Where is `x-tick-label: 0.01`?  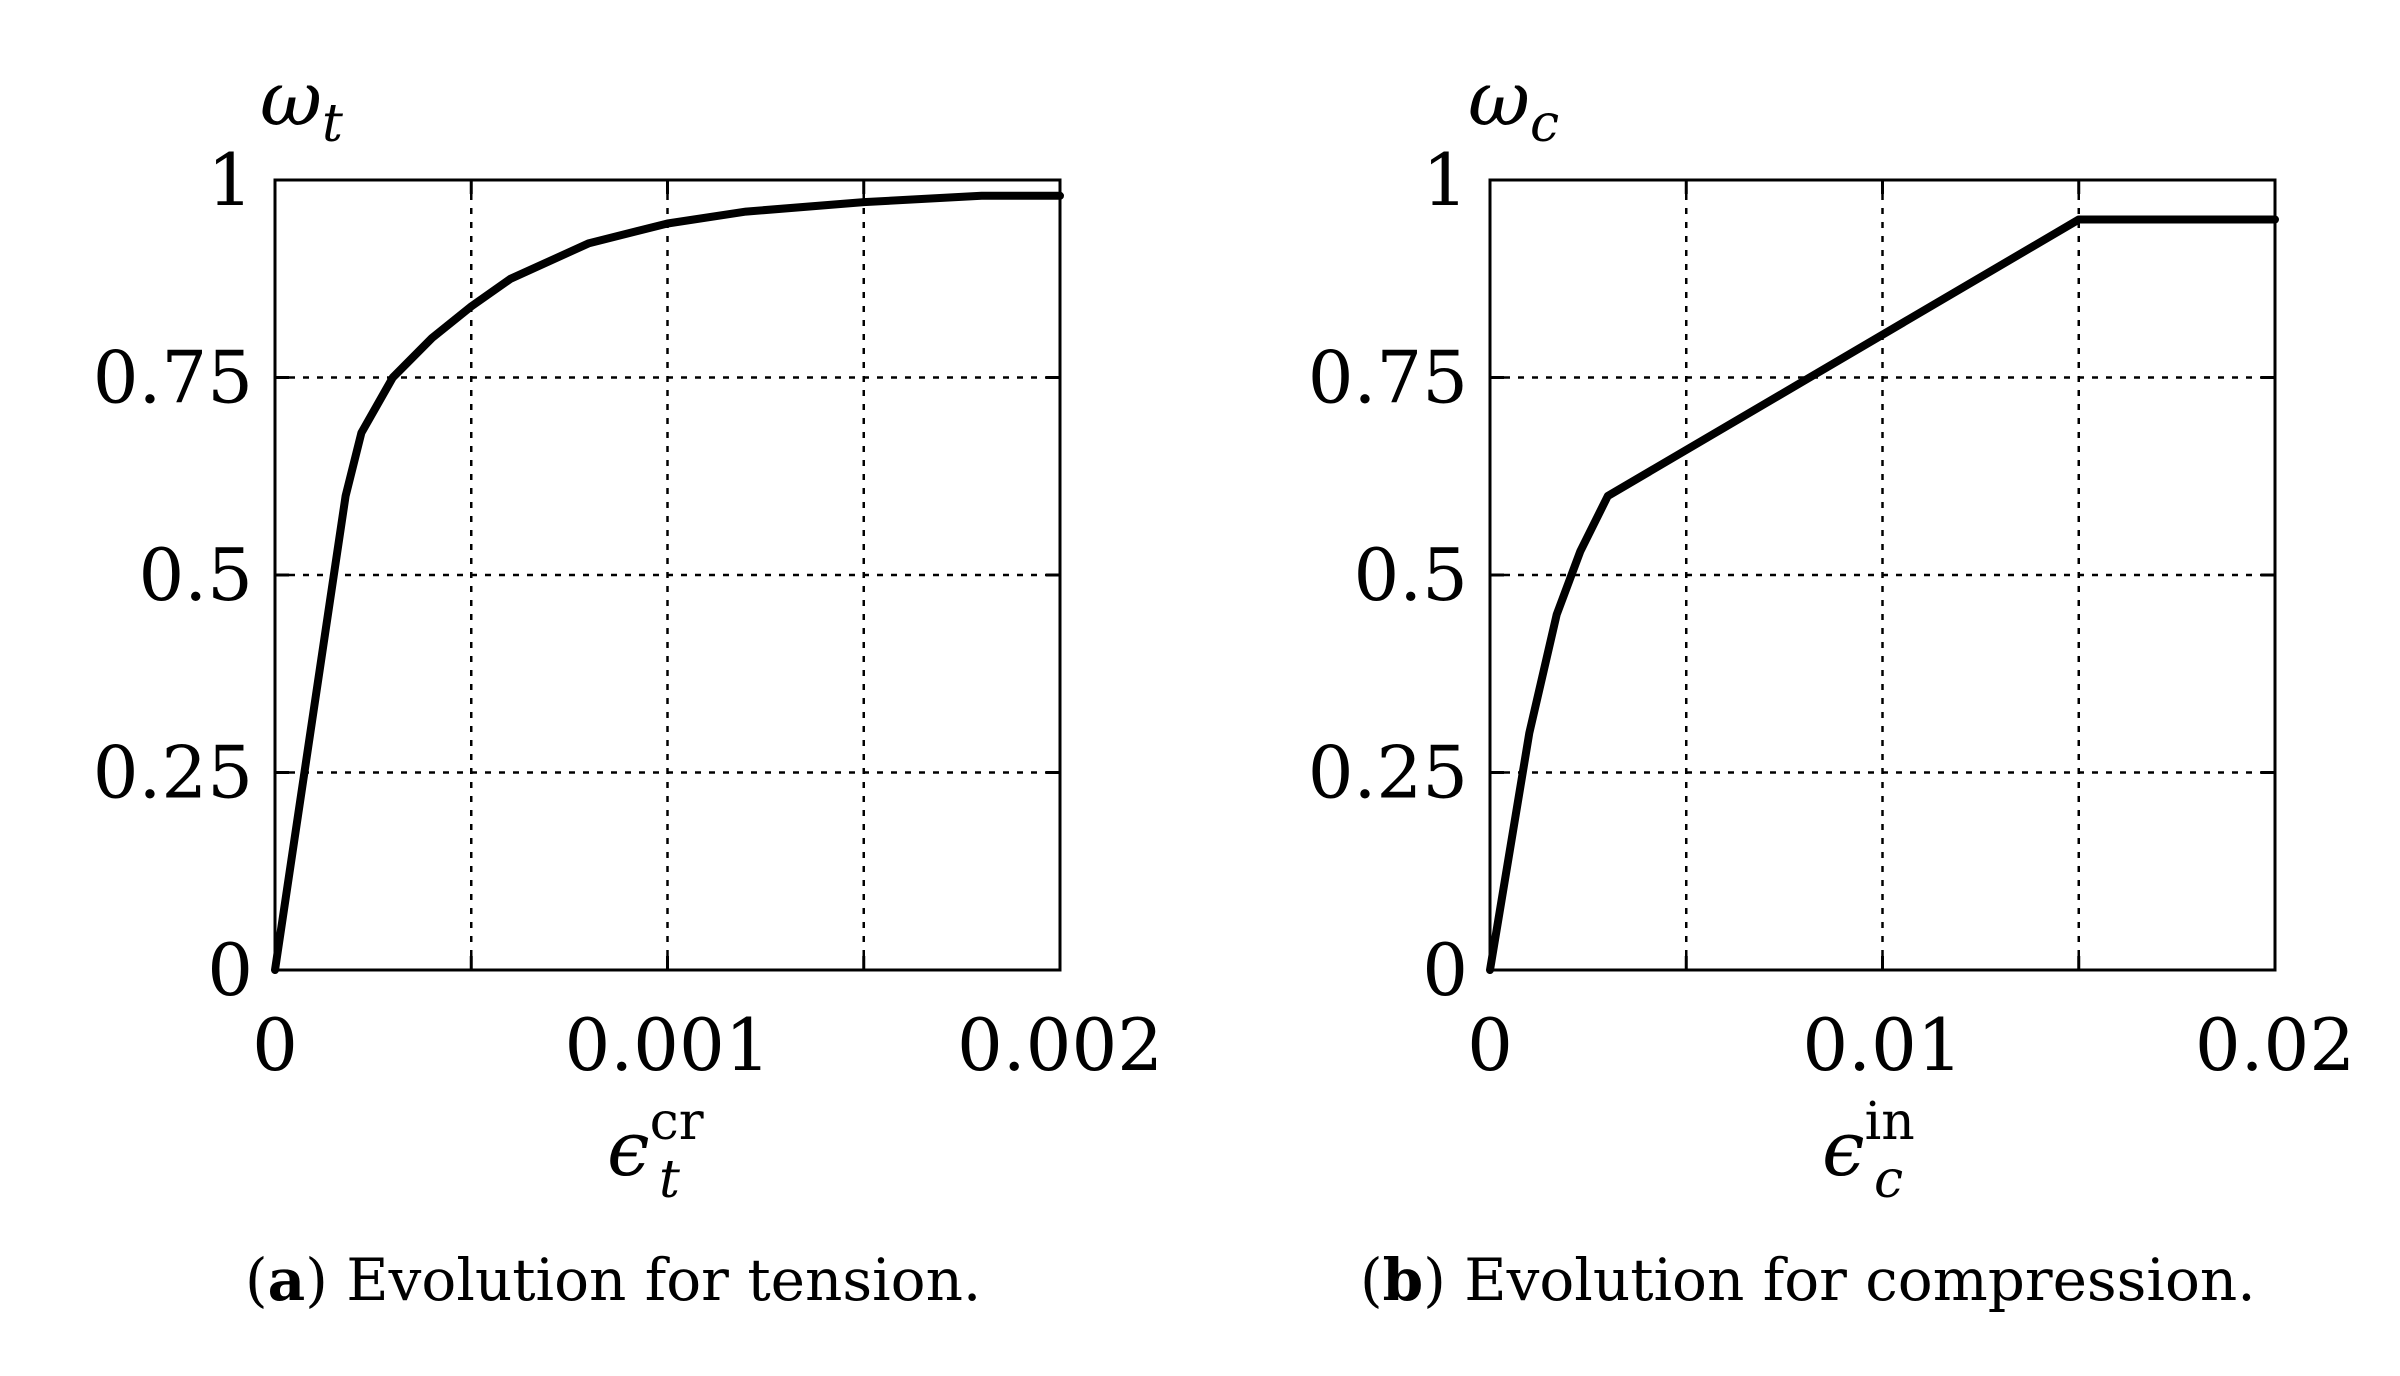
x-tick-label: 0.01 is located at coordinates (1882, 1045).